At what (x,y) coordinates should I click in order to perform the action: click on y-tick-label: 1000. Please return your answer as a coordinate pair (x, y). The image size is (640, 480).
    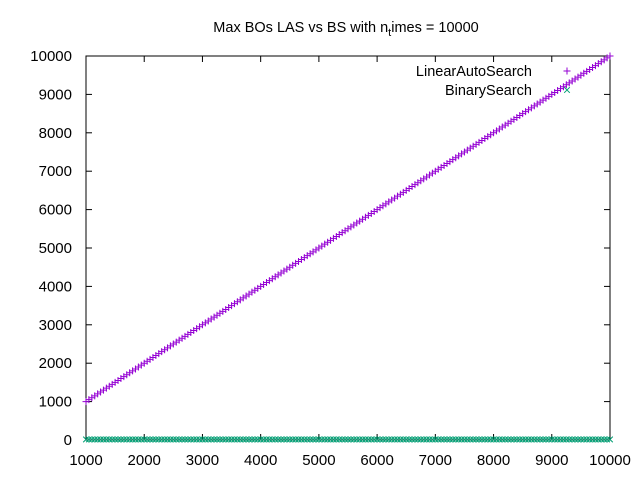
    Looking at the image, I should click on (55, 402).